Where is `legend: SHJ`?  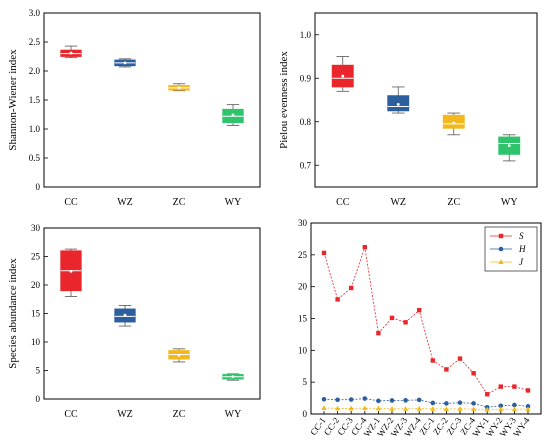 legend: SHJ is located at coordinates (511, 249).